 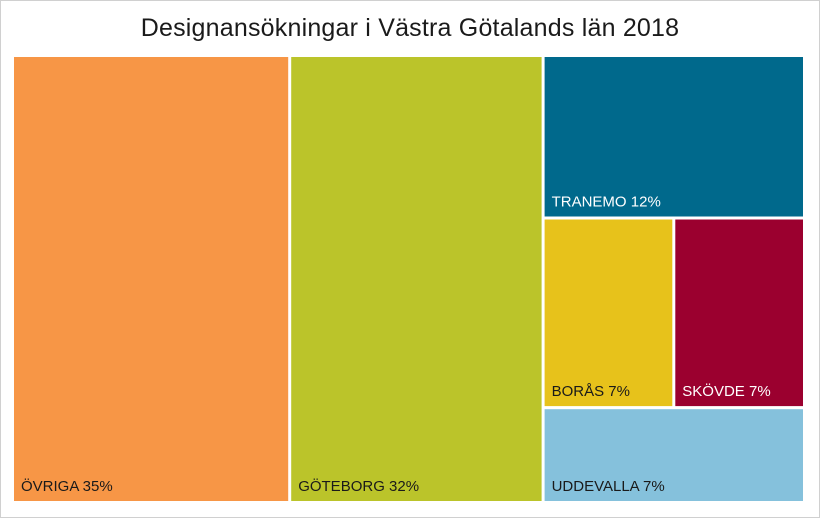 I want to click on treemap-label-goteborg: GÖTEBORG 32%, so click(x=358, y=486).